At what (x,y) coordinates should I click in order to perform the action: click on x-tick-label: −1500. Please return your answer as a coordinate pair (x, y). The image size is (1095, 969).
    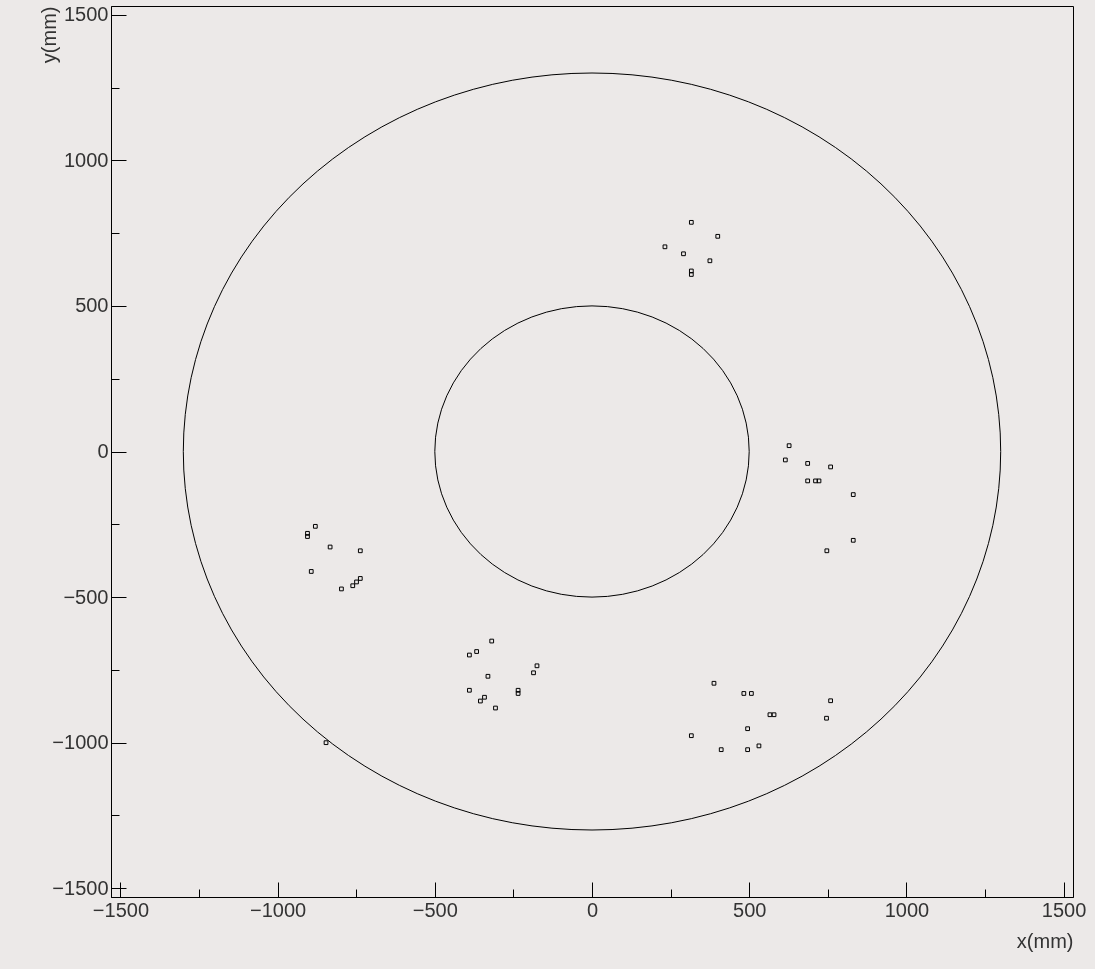
    Looking at the image, I should click on (121, 909).